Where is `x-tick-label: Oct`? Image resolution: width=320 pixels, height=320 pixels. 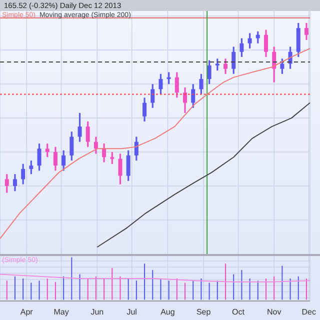
x-tick-label: Oct is located at coordinates (239, 312).